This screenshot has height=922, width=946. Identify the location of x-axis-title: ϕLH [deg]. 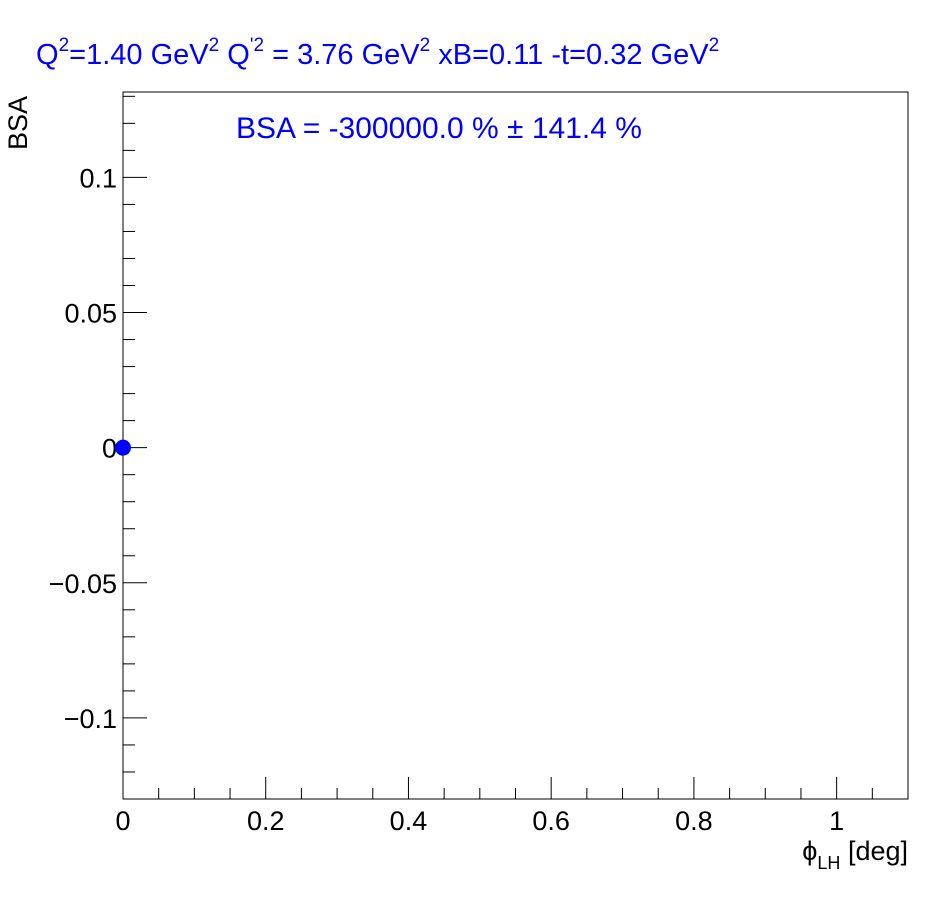
(855, 854).